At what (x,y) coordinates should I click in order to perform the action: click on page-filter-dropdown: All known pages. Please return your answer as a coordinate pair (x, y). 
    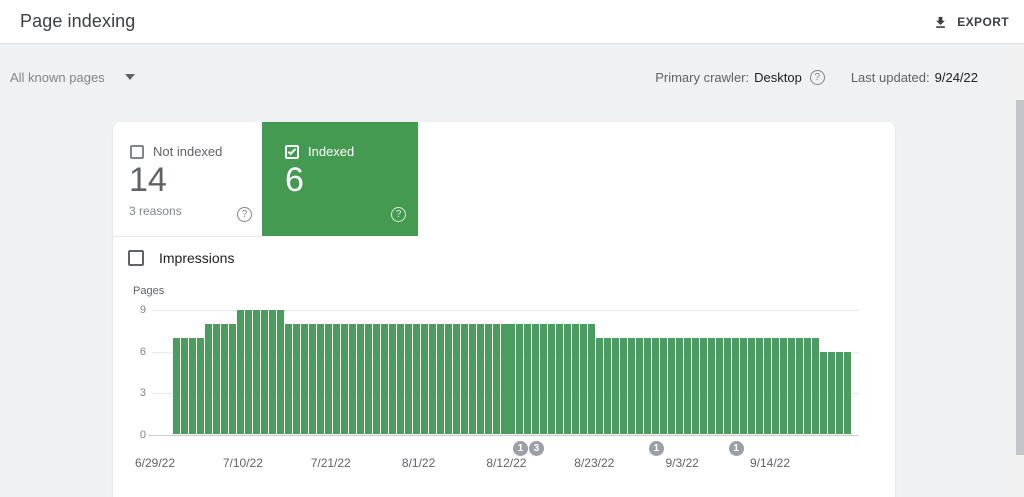
    Looking at the image, I should click on (72, 77).